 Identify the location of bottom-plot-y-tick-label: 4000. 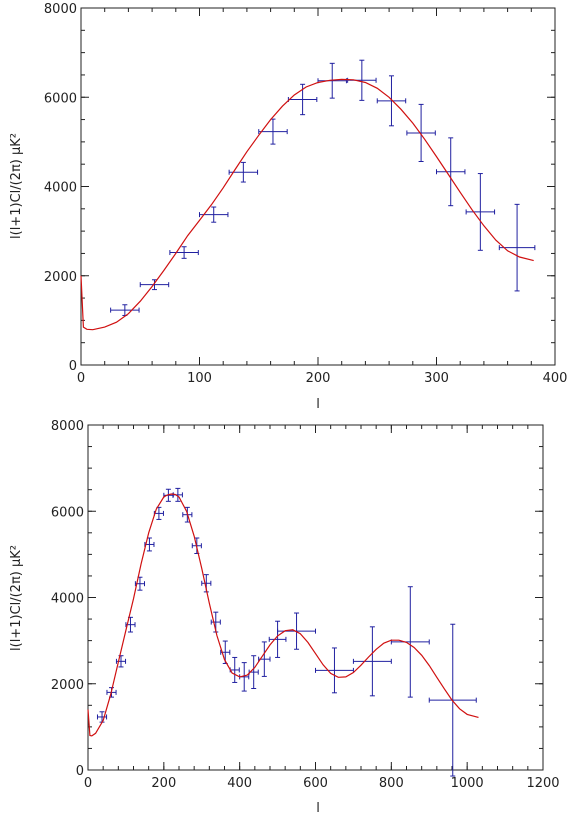
(67, 599).